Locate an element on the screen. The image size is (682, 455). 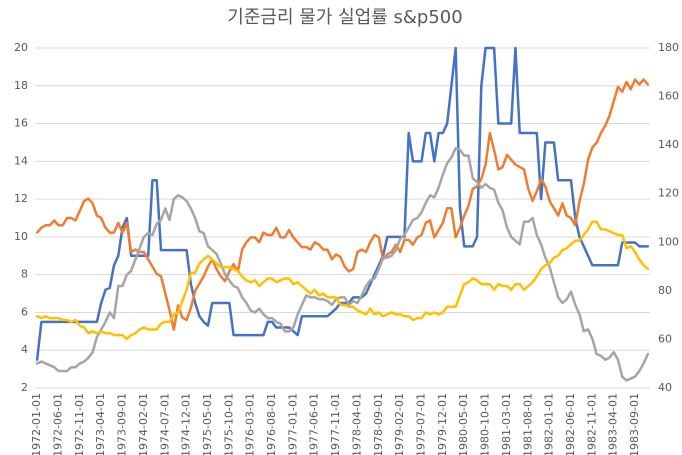
x-tick-label: 1980-10-01 is located at coordinates (485, 424).